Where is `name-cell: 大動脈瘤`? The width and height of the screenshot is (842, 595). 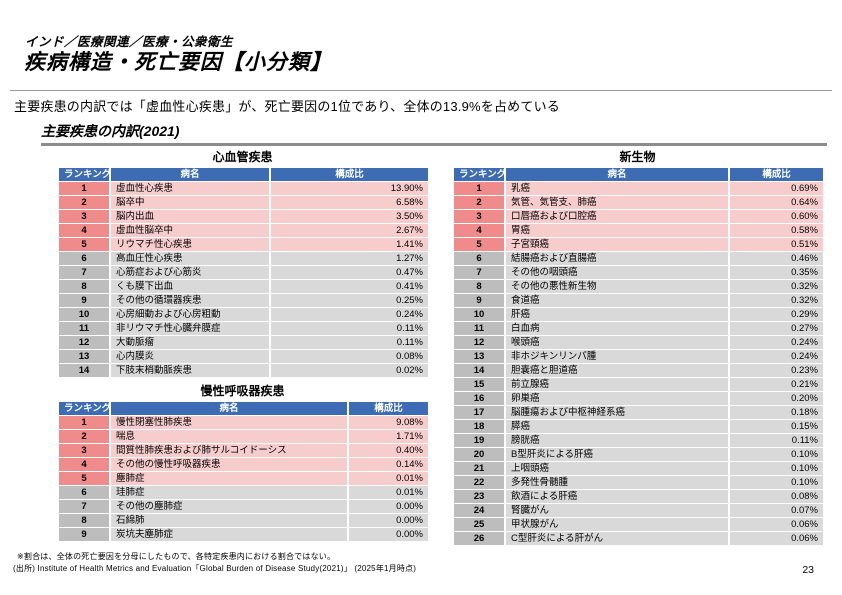
name-cell: 大動脈瘤 is located at coordinates (190, 342).